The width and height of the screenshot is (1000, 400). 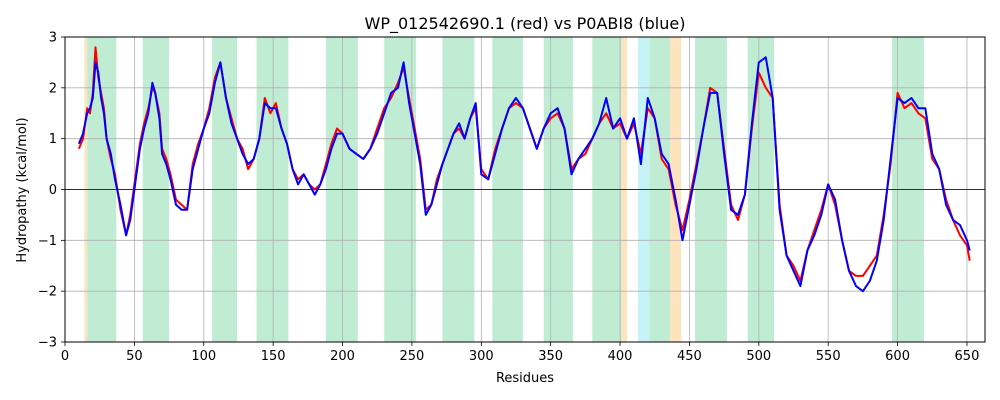 What do you see at coordinates (525, 378) in the screenshot?
I see `x-axis-label: Residues` at bounding box center [525, 378].